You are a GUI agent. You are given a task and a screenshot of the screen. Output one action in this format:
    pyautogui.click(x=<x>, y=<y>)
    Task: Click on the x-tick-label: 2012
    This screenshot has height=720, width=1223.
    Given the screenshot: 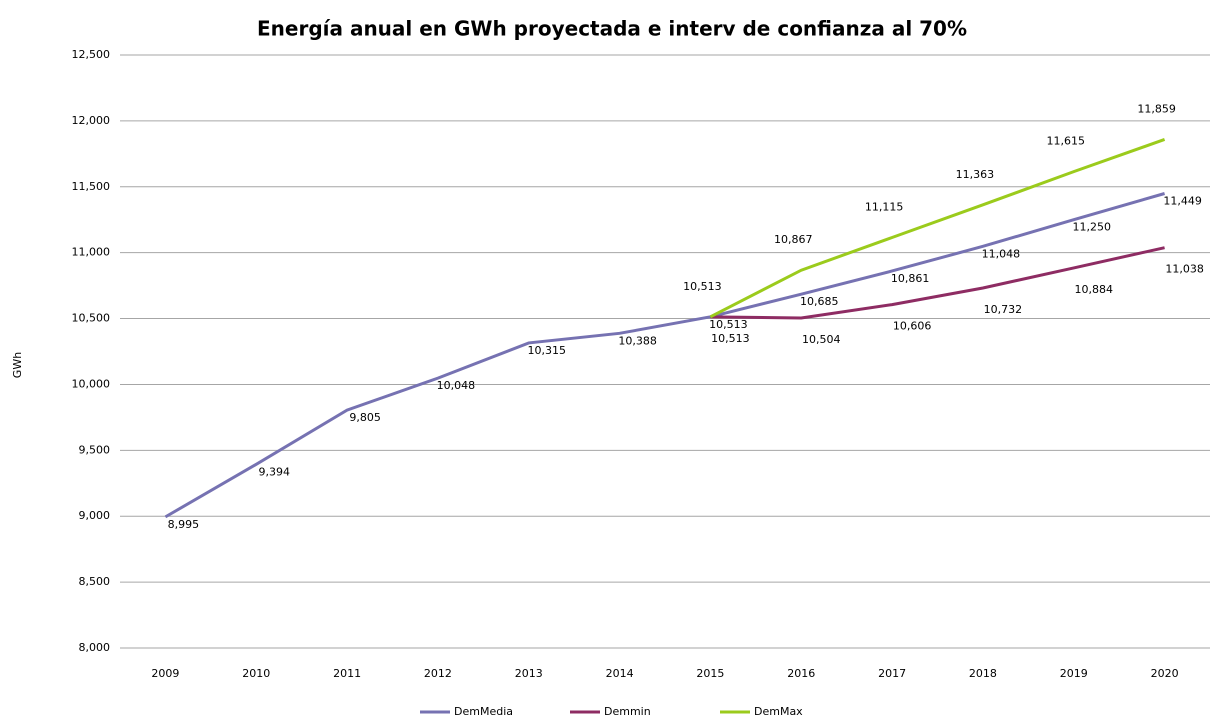 What is the action you would take?
    pyautogui.click(x=438, y=673)
    